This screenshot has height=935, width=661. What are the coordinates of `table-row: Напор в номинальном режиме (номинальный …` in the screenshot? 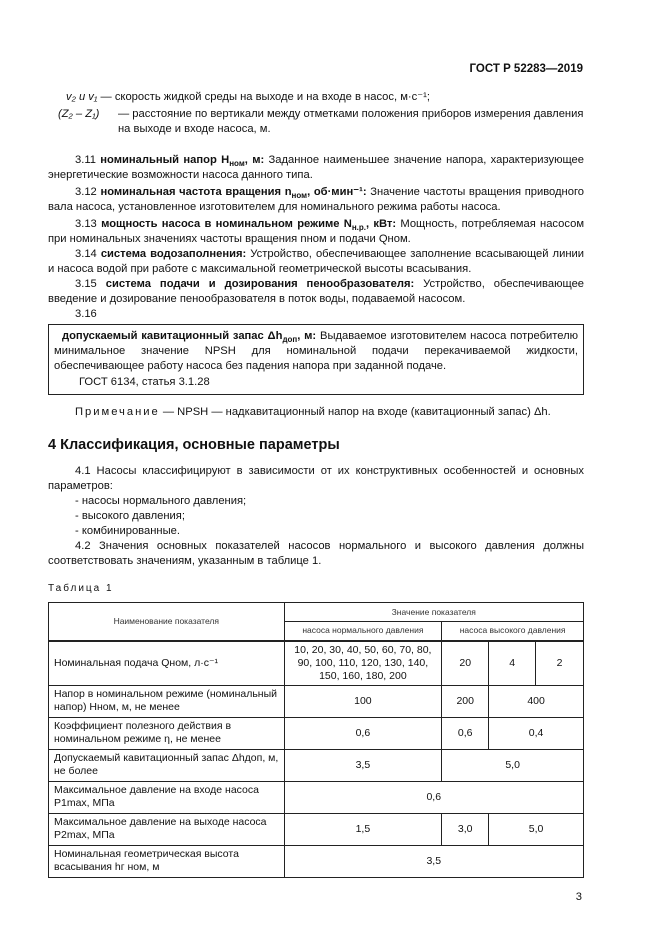 It's located at (316, 701).